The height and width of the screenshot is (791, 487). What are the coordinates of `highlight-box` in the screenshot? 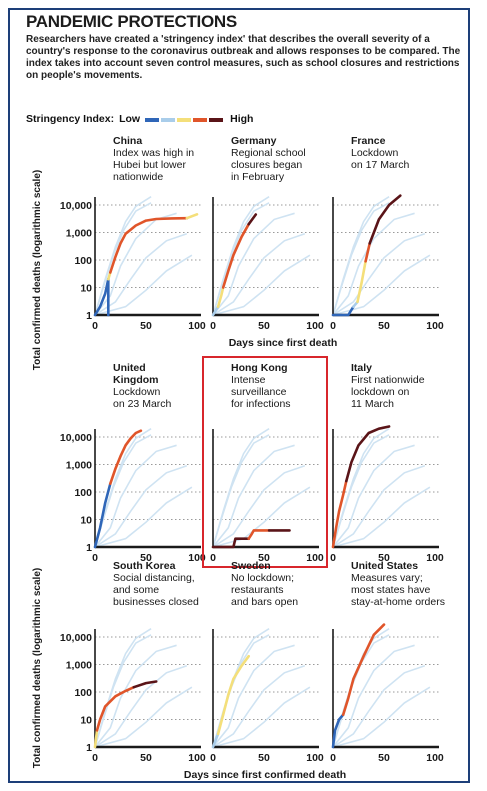 It's located at (265, 462).